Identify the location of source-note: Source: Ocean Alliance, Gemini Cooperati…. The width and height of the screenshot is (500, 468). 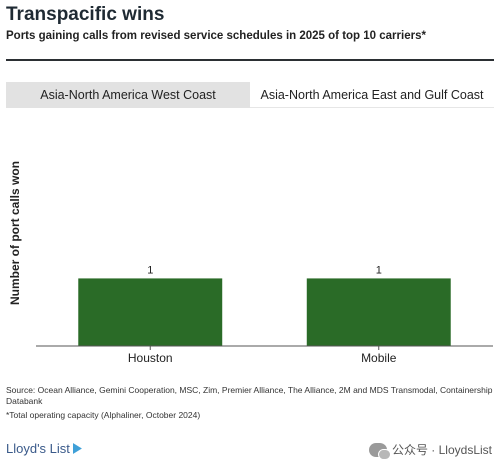
(249, 395).